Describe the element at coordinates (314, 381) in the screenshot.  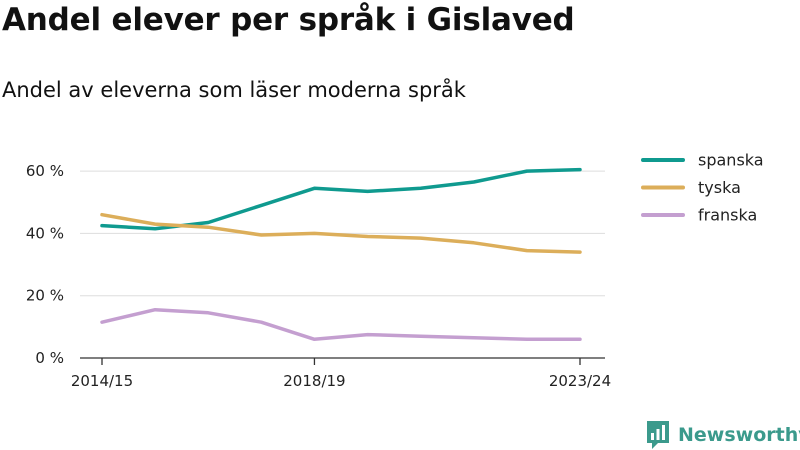
I see `x-tick-label: 2018/19` at that location.